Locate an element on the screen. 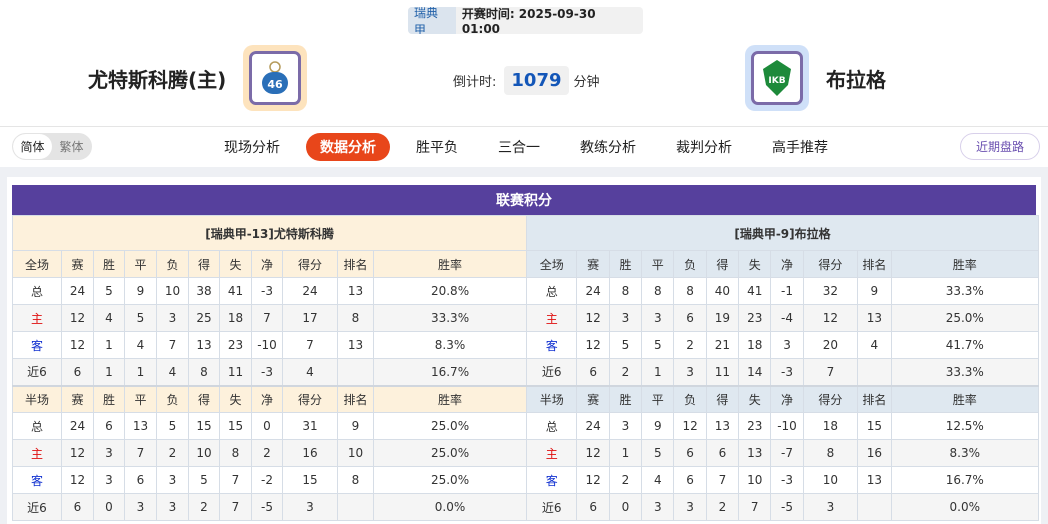  cell: 33.3% is located at coordinates (964, 291).